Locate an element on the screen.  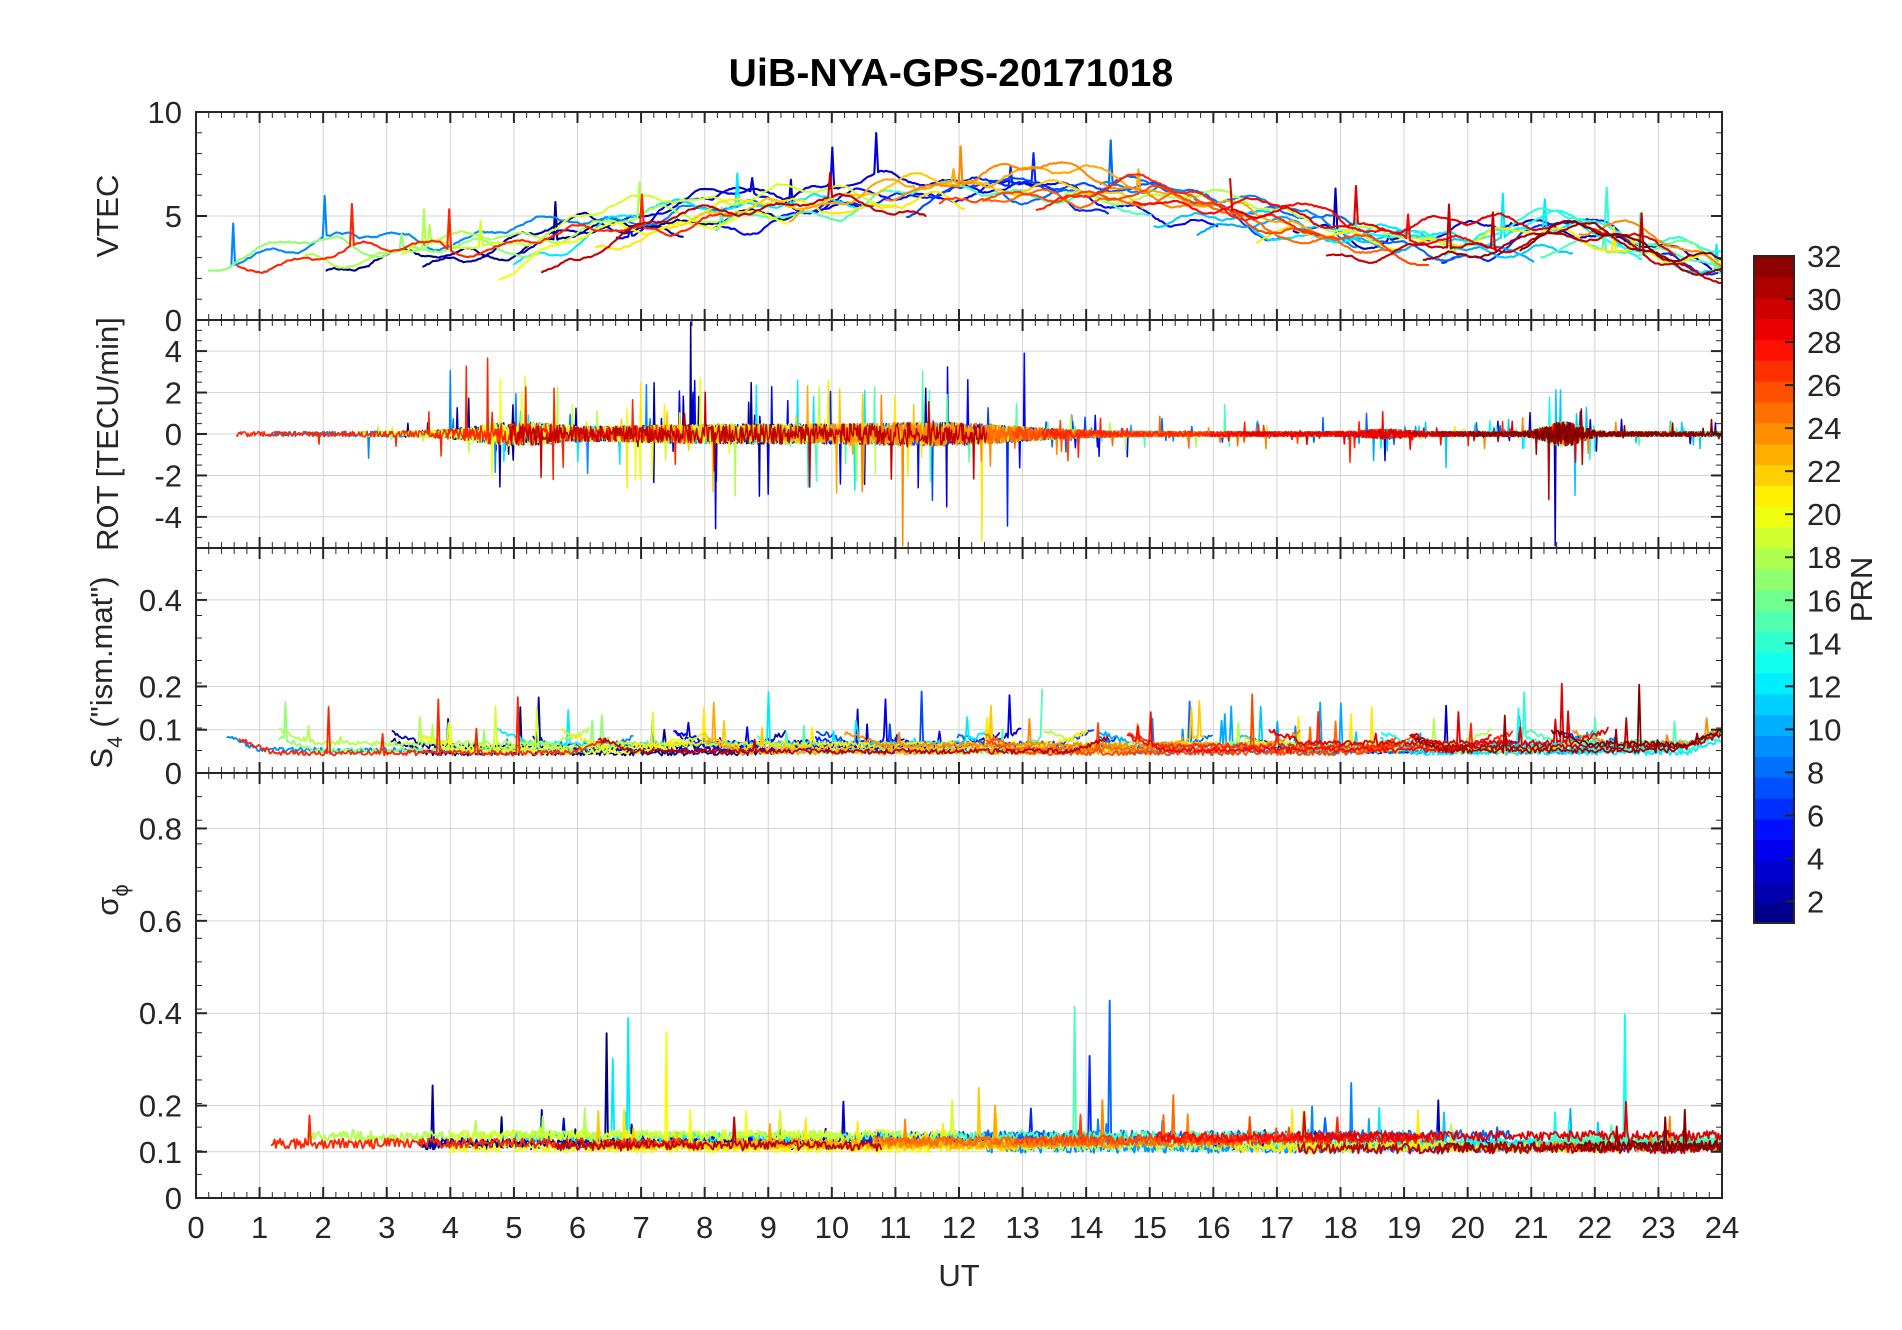
xtick-label-20: 20 is located at coordinates (1467, 1227).